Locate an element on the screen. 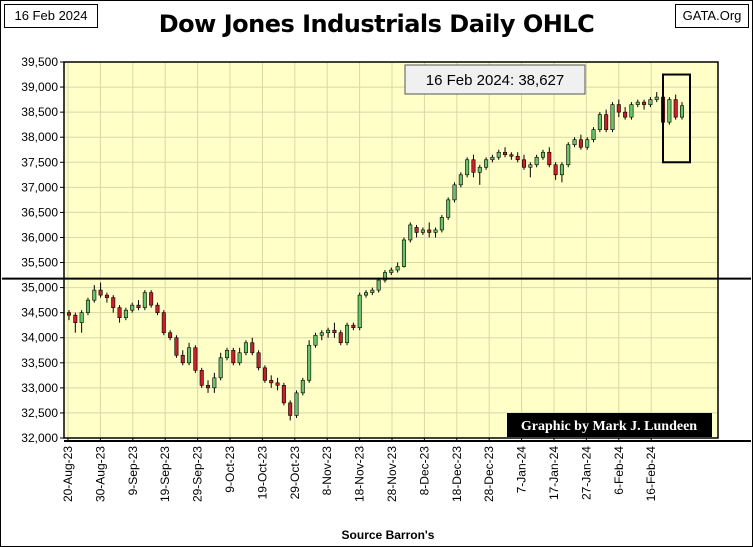 This screenshot has height=547, width=753. website-label: GATA.Org is located at coordinates (712, 16).